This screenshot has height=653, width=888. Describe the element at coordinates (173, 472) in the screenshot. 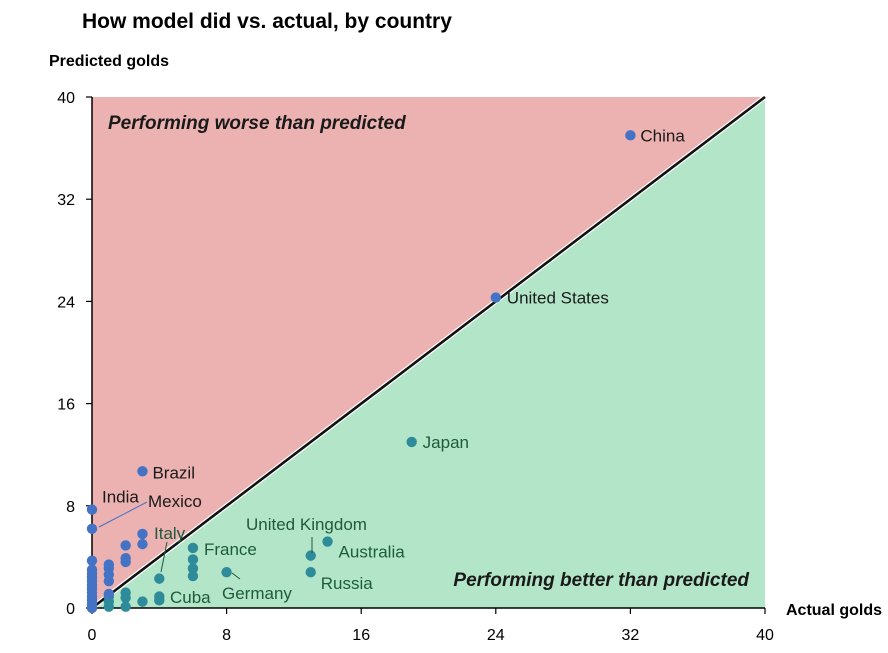

I see `point-label: Brazil` at that location.